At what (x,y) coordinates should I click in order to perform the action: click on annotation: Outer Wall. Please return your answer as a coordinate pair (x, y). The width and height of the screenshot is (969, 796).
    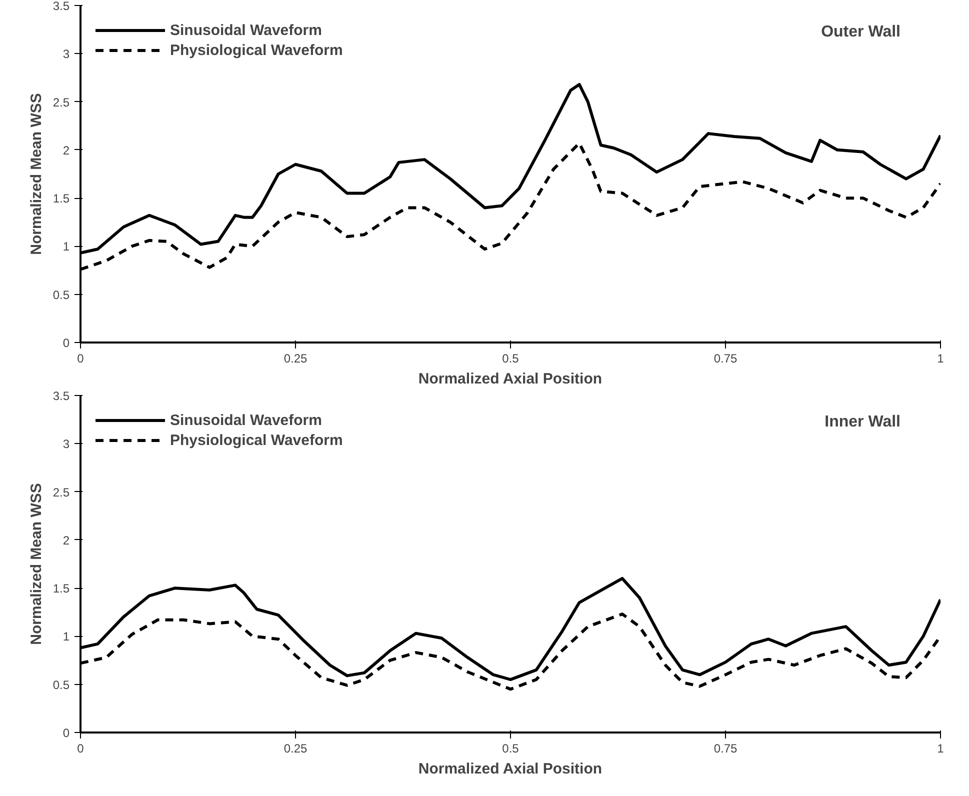
    Looking at the image, I should click on (861, 32).